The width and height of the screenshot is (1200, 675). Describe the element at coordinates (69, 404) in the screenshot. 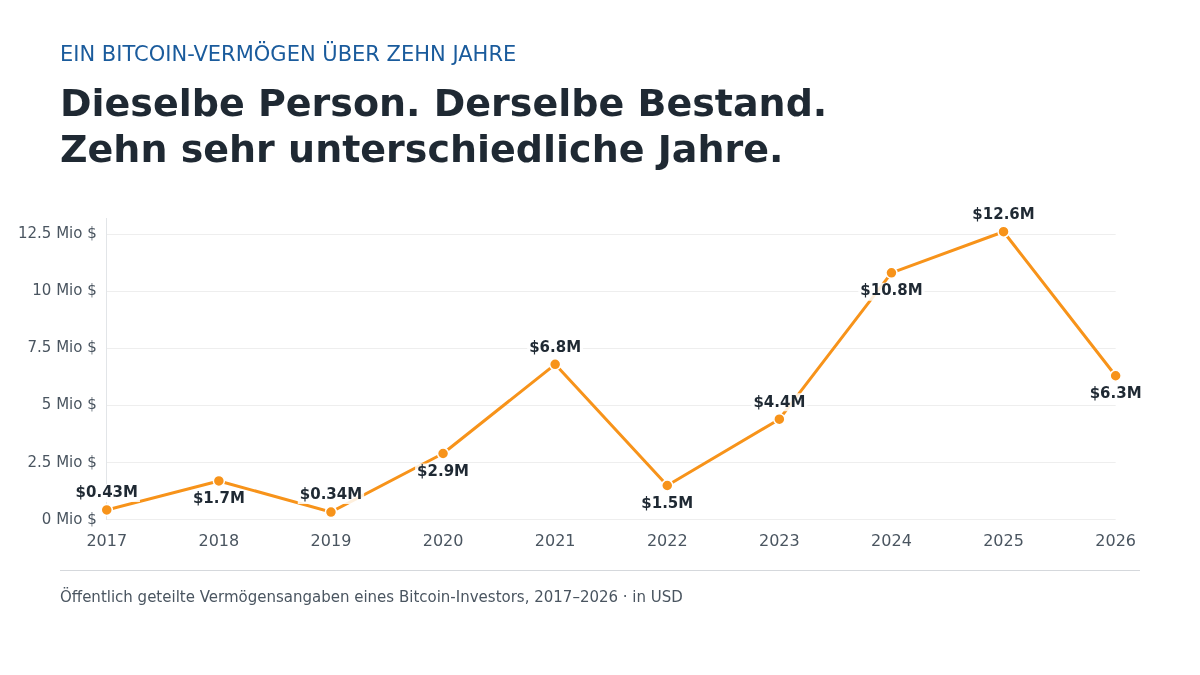

I see `y-tick-label: 5 Mio $` at that location.